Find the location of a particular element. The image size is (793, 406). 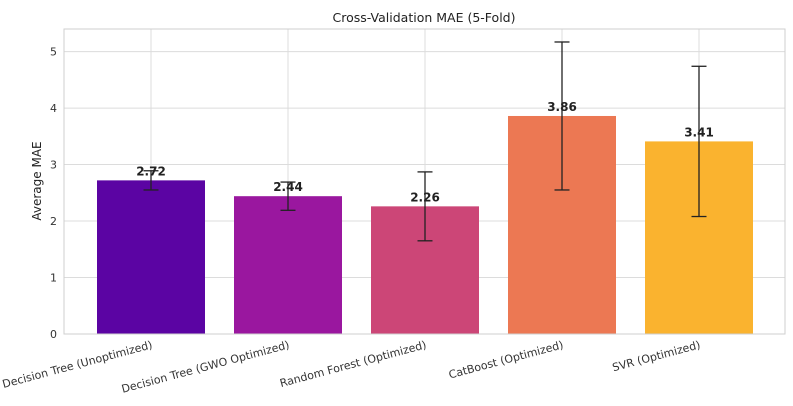

data-label: 2.44 is located at coordinates (288, 187).